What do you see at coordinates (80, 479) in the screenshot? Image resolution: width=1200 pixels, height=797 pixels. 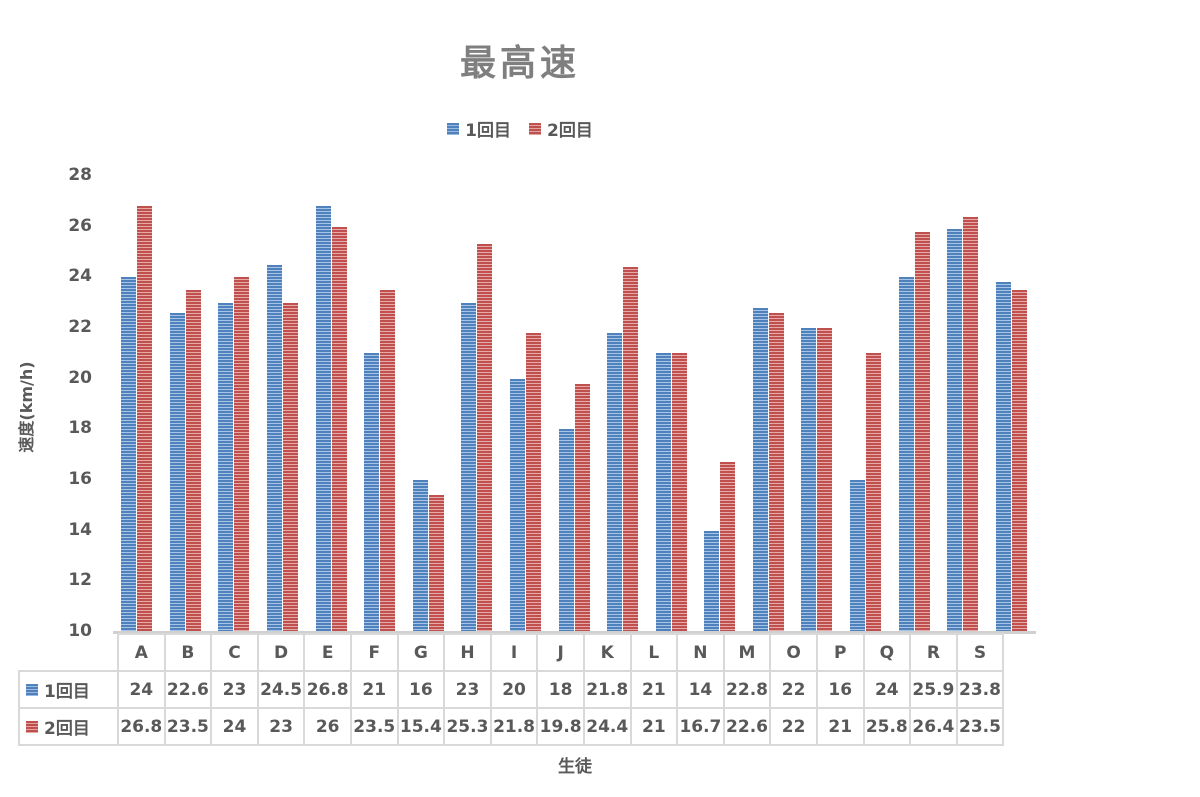 I see `y-tick-label: 16` at bounding box center [80, 479].